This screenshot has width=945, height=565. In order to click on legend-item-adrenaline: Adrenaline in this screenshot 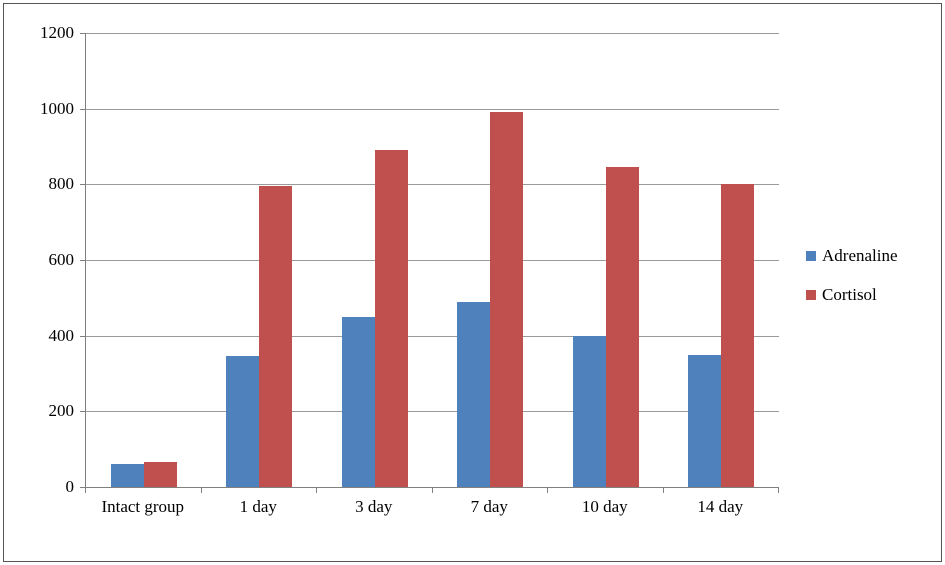, I will do `click(852, 256)`.